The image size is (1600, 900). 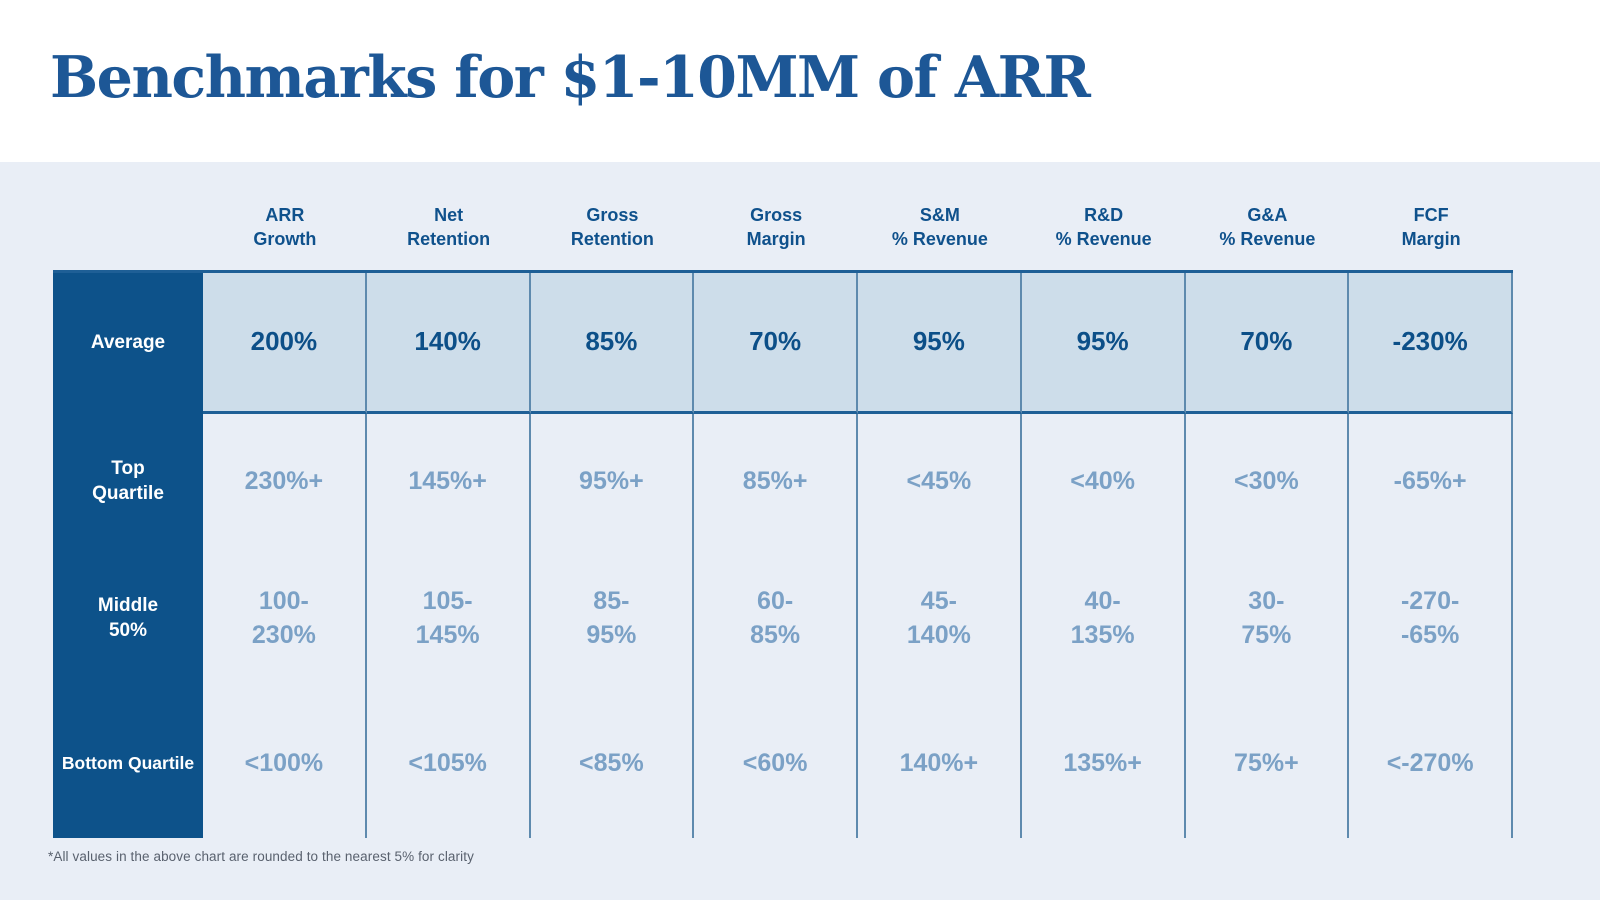 I want to click on cell-bottom-quartile-gross-margin: <60%, so click(x=776, y=763).